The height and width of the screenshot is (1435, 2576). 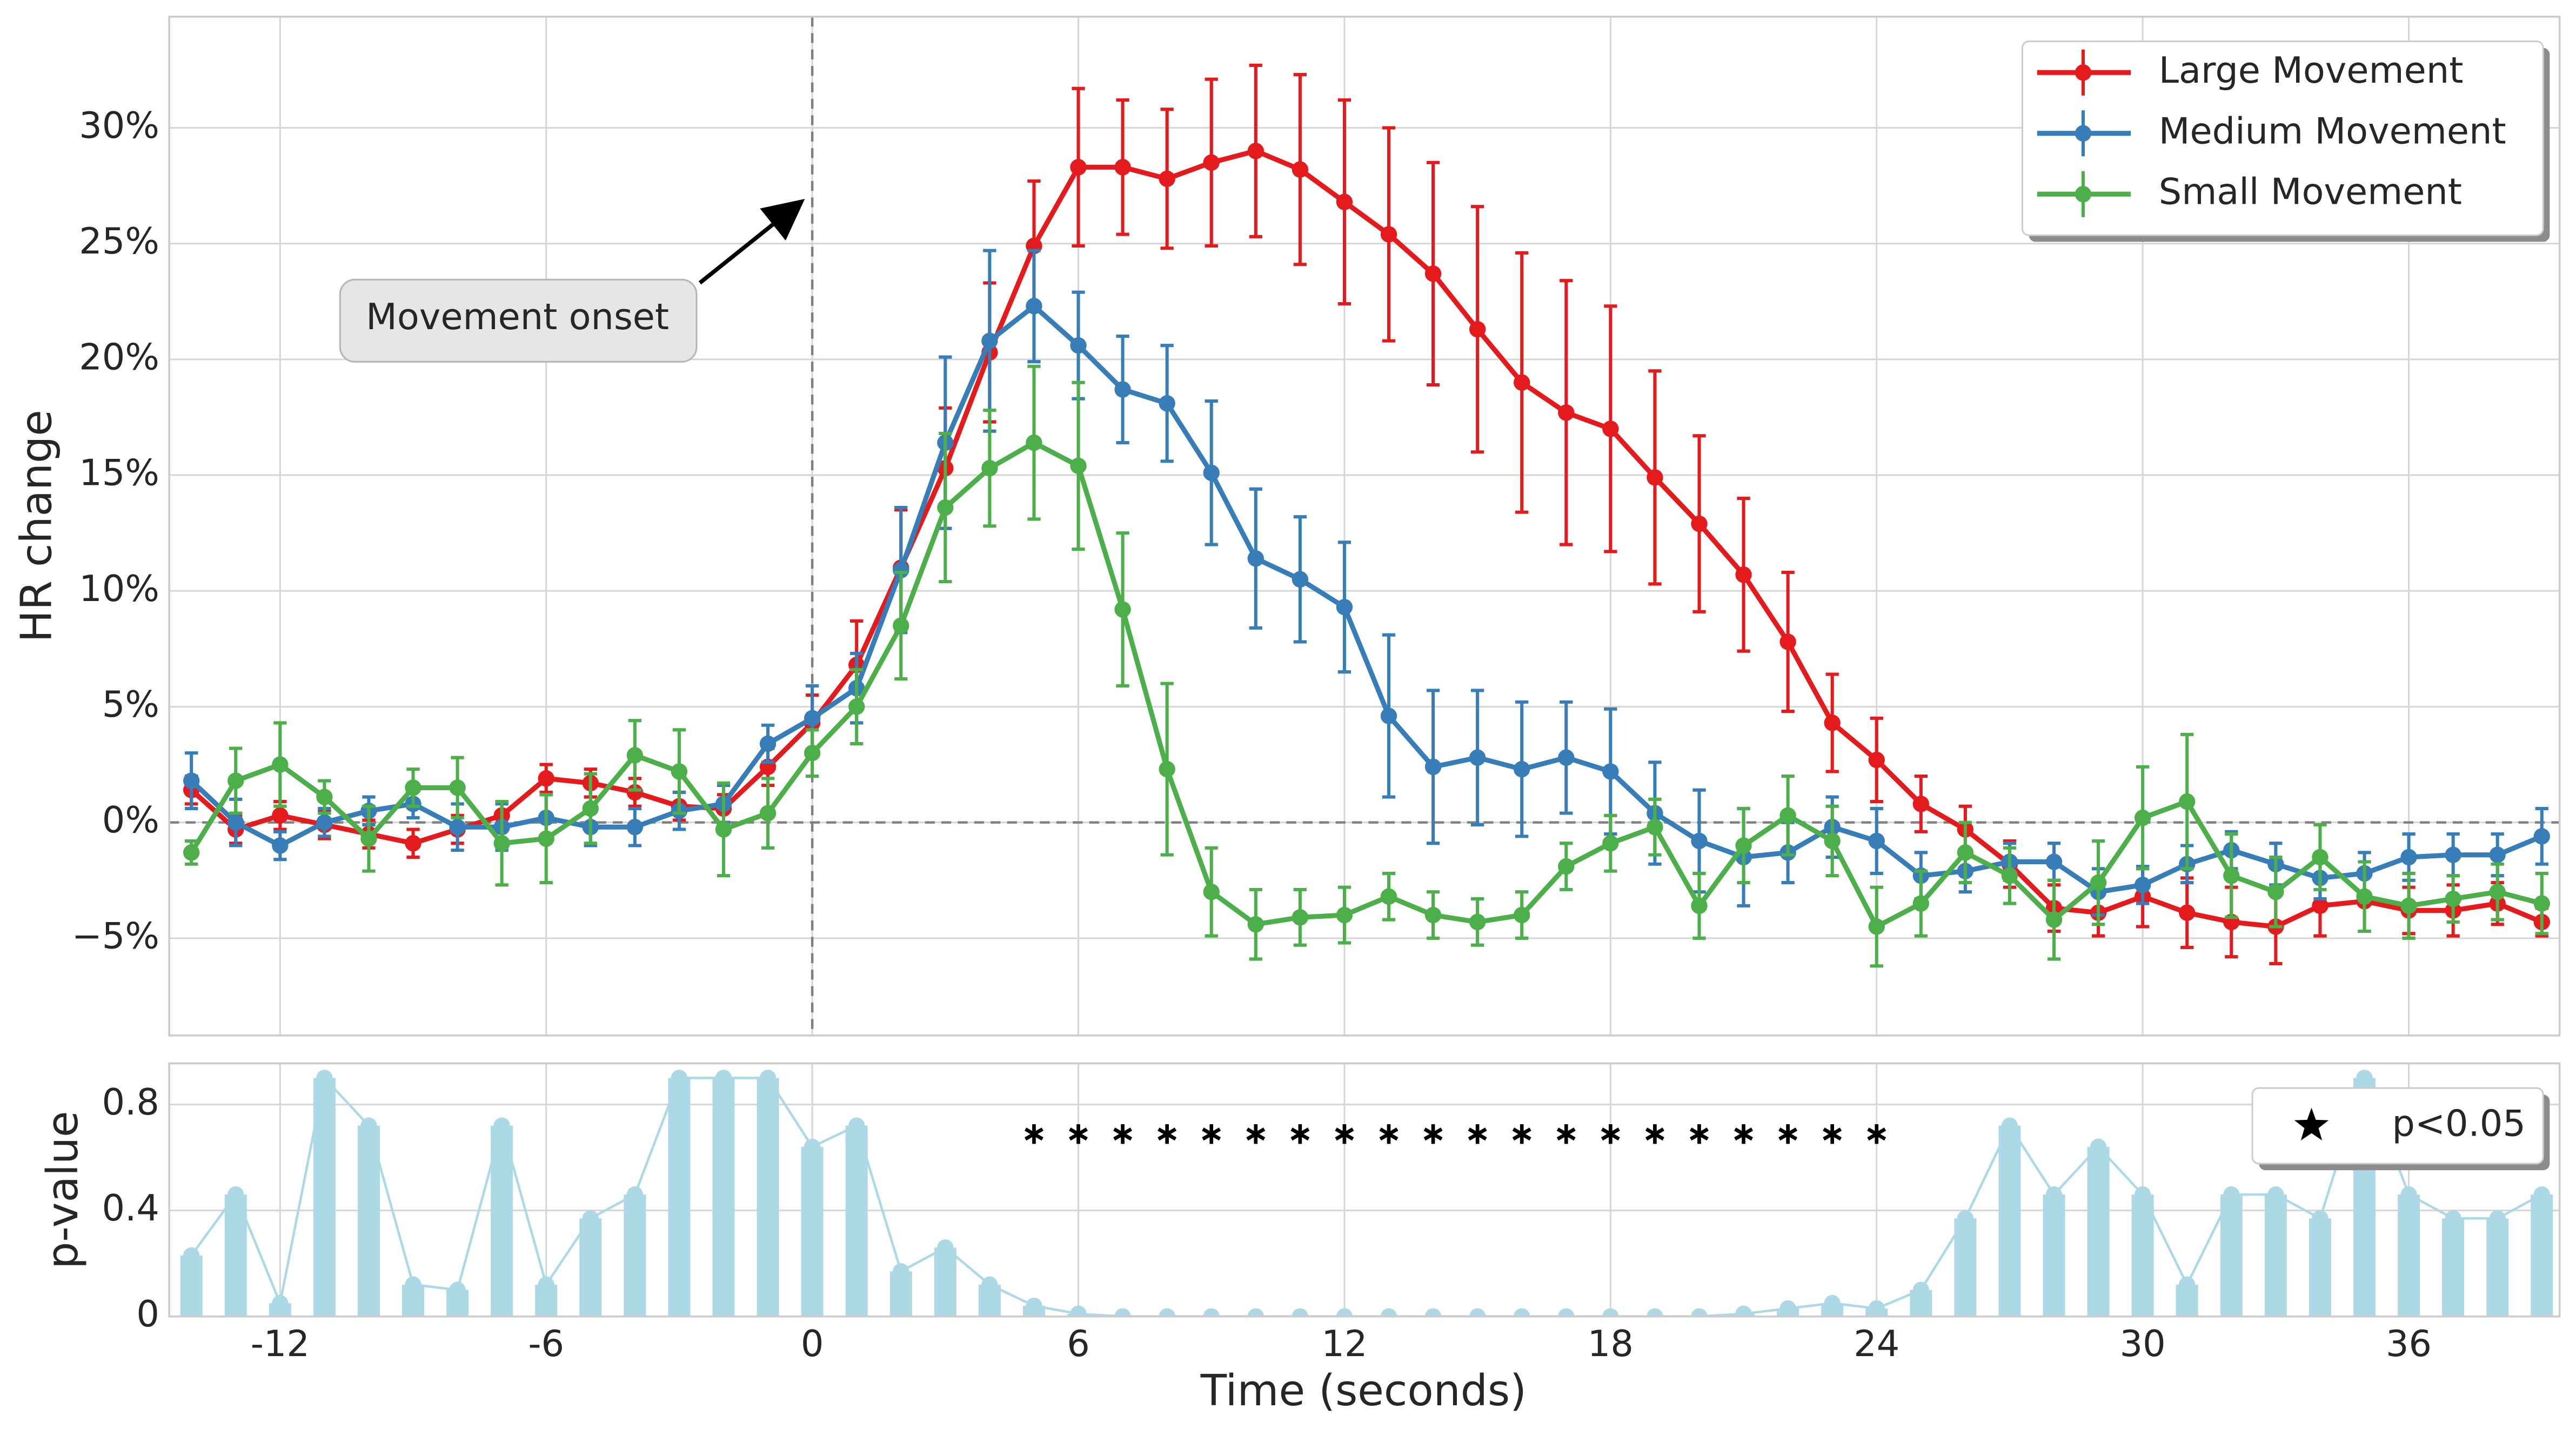 What do you see at coordinates (36, 526) in the screenshot?
I see `y-axis-label: HR change` at bounding box center [36, 526].